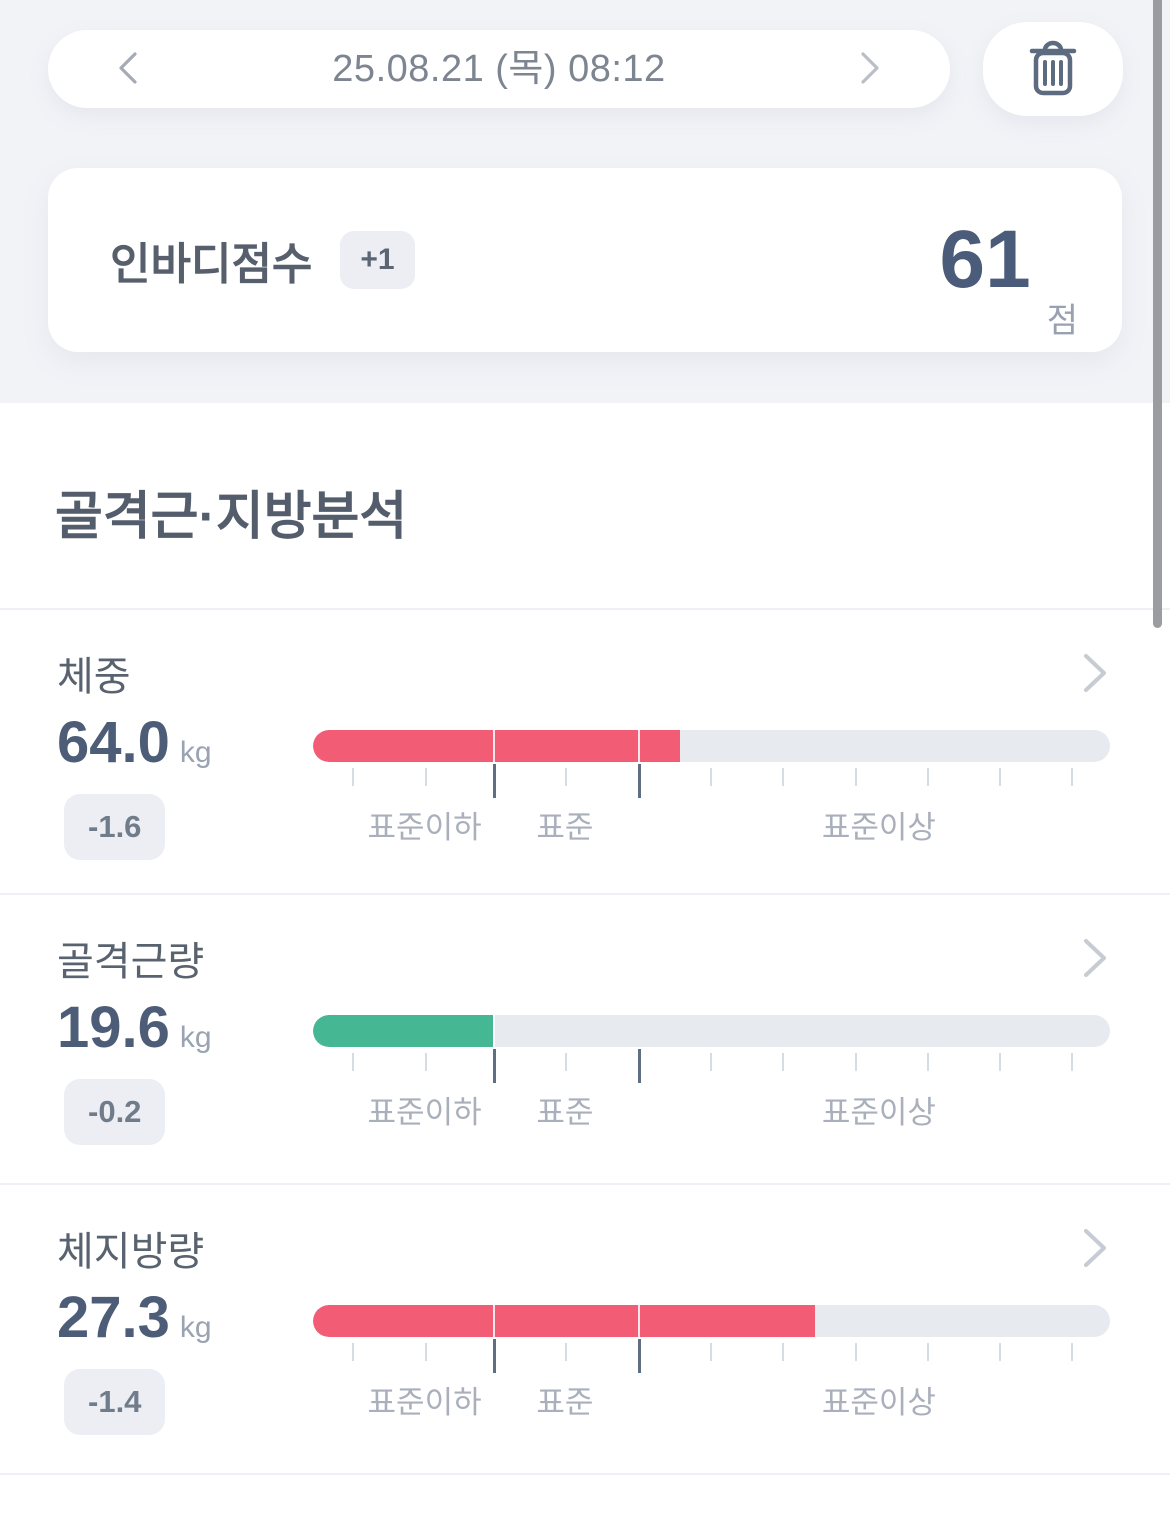 The height and width of the screenshot is (1523, 1170). I want to click on metric-label: 골격근량, so click(131, 962).